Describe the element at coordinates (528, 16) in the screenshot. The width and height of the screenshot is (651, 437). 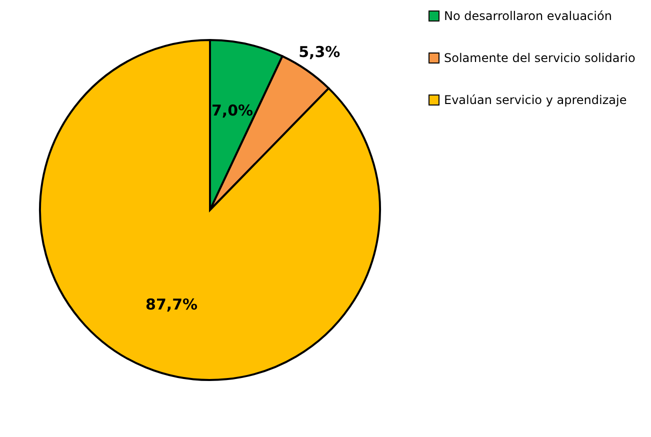
I see `legend-label: No desarrollaron evaluación` at that location.